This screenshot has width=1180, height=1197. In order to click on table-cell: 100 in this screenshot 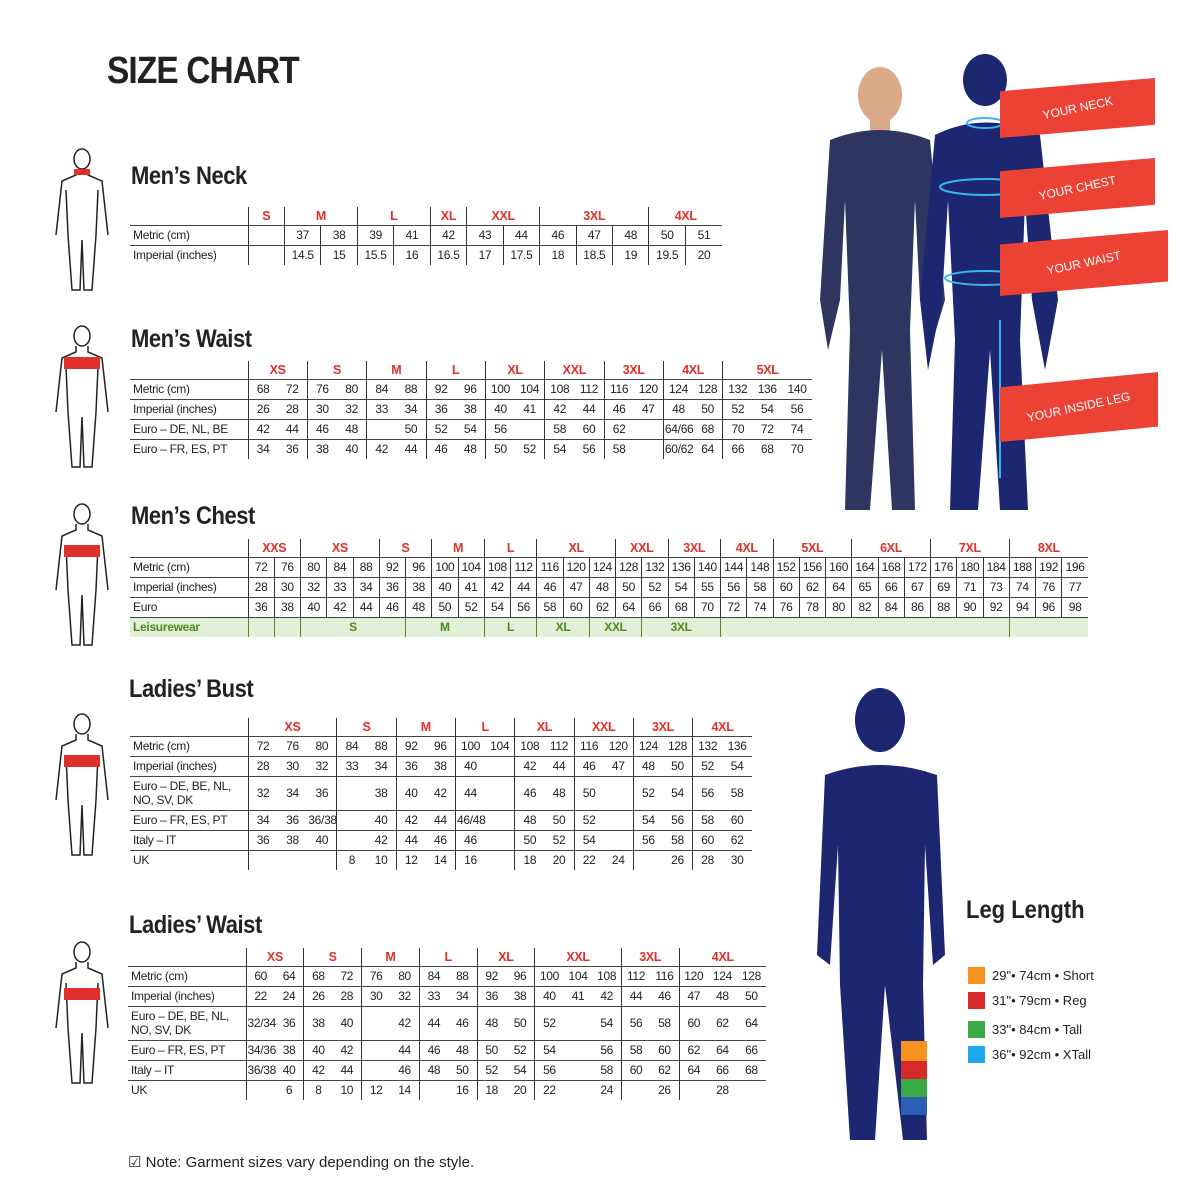, I will do `click(549, 975)`.